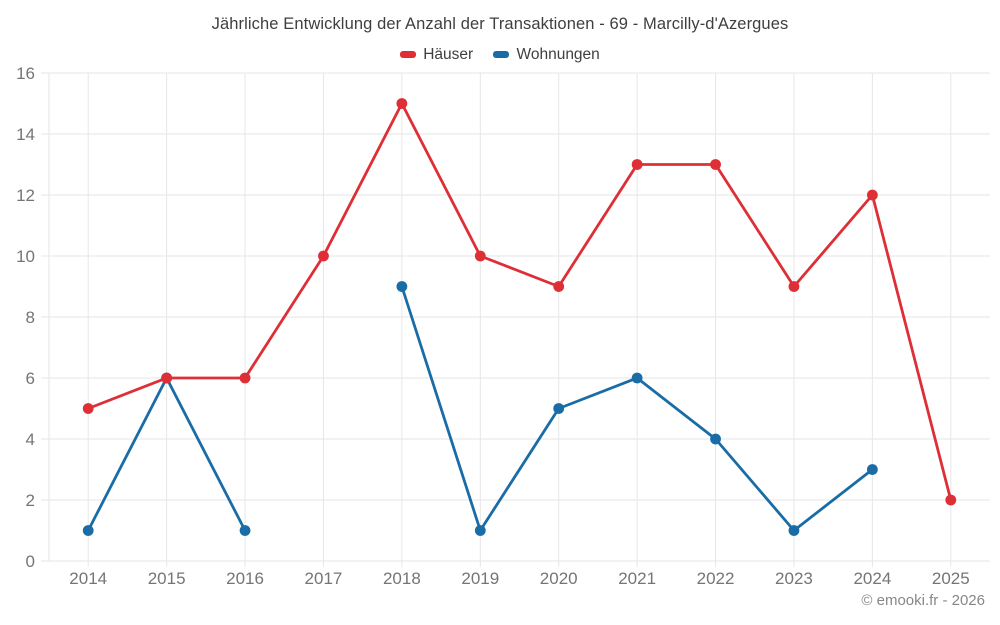  I want to click on x-axis-tick-label: 2017, so click(324, 578).